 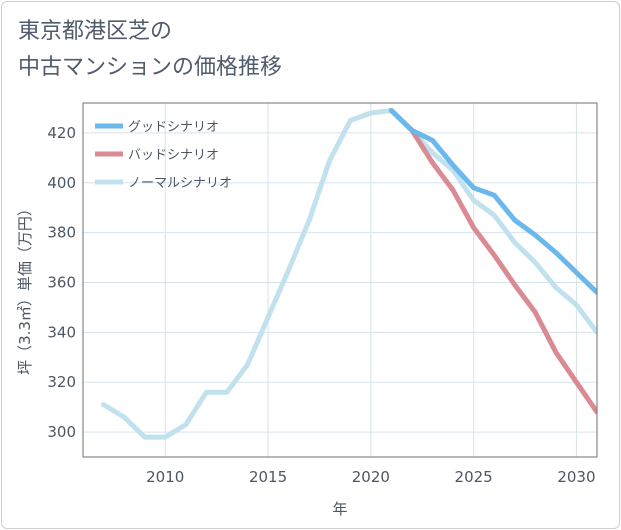 What do you see at coordinates (180, 183) in the screenshot?
I see `legend-label-2: ノーマルシナリオ` at bounding box center [180, 183].